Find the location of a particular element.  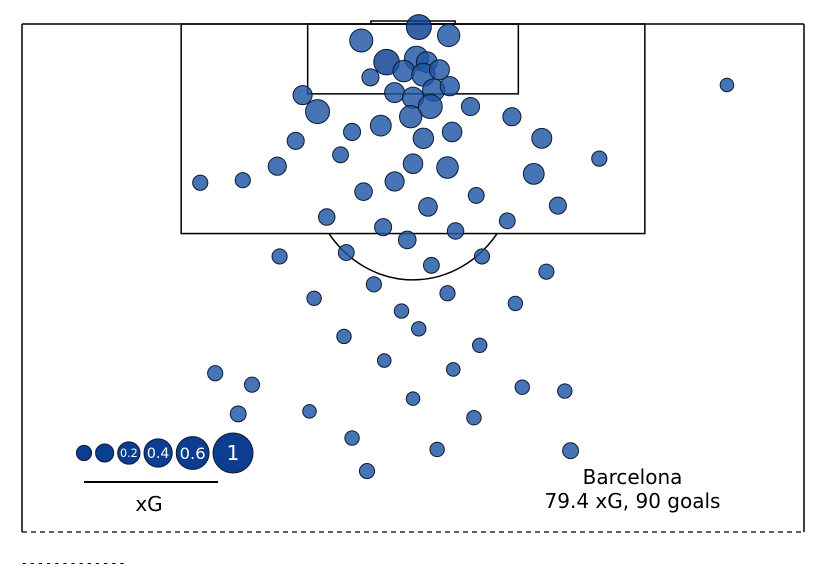

legend-label: 0.2 is located at coordinates (129, 453).